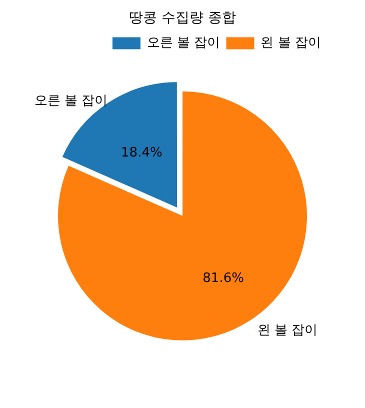 Image resolution: width=365 pixels, height=408 pixels. Describe the element at coordinates (223, 278) in the screenshot. I see `data-label: 81.6%` at that location.